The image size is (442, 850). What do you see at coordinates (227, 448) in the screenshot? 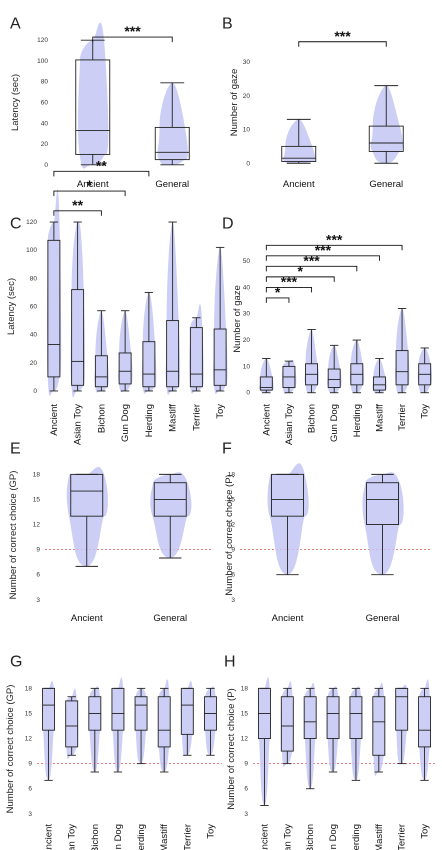
I see `panel-label: F` at bounding box center [227, 448].